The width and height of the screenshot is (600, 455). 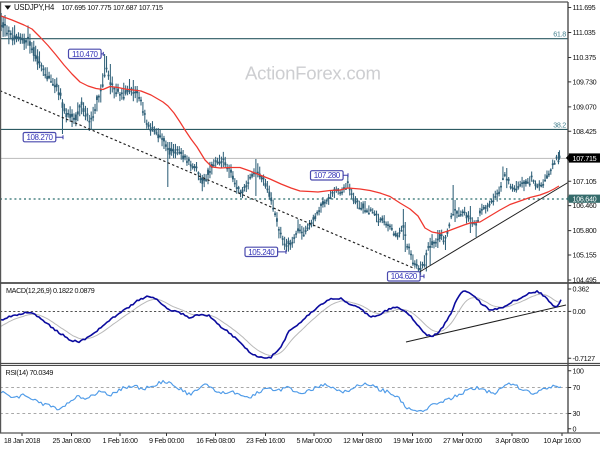 I want to click on svg-text: ActionForex.com, so click(x=313, y=73).